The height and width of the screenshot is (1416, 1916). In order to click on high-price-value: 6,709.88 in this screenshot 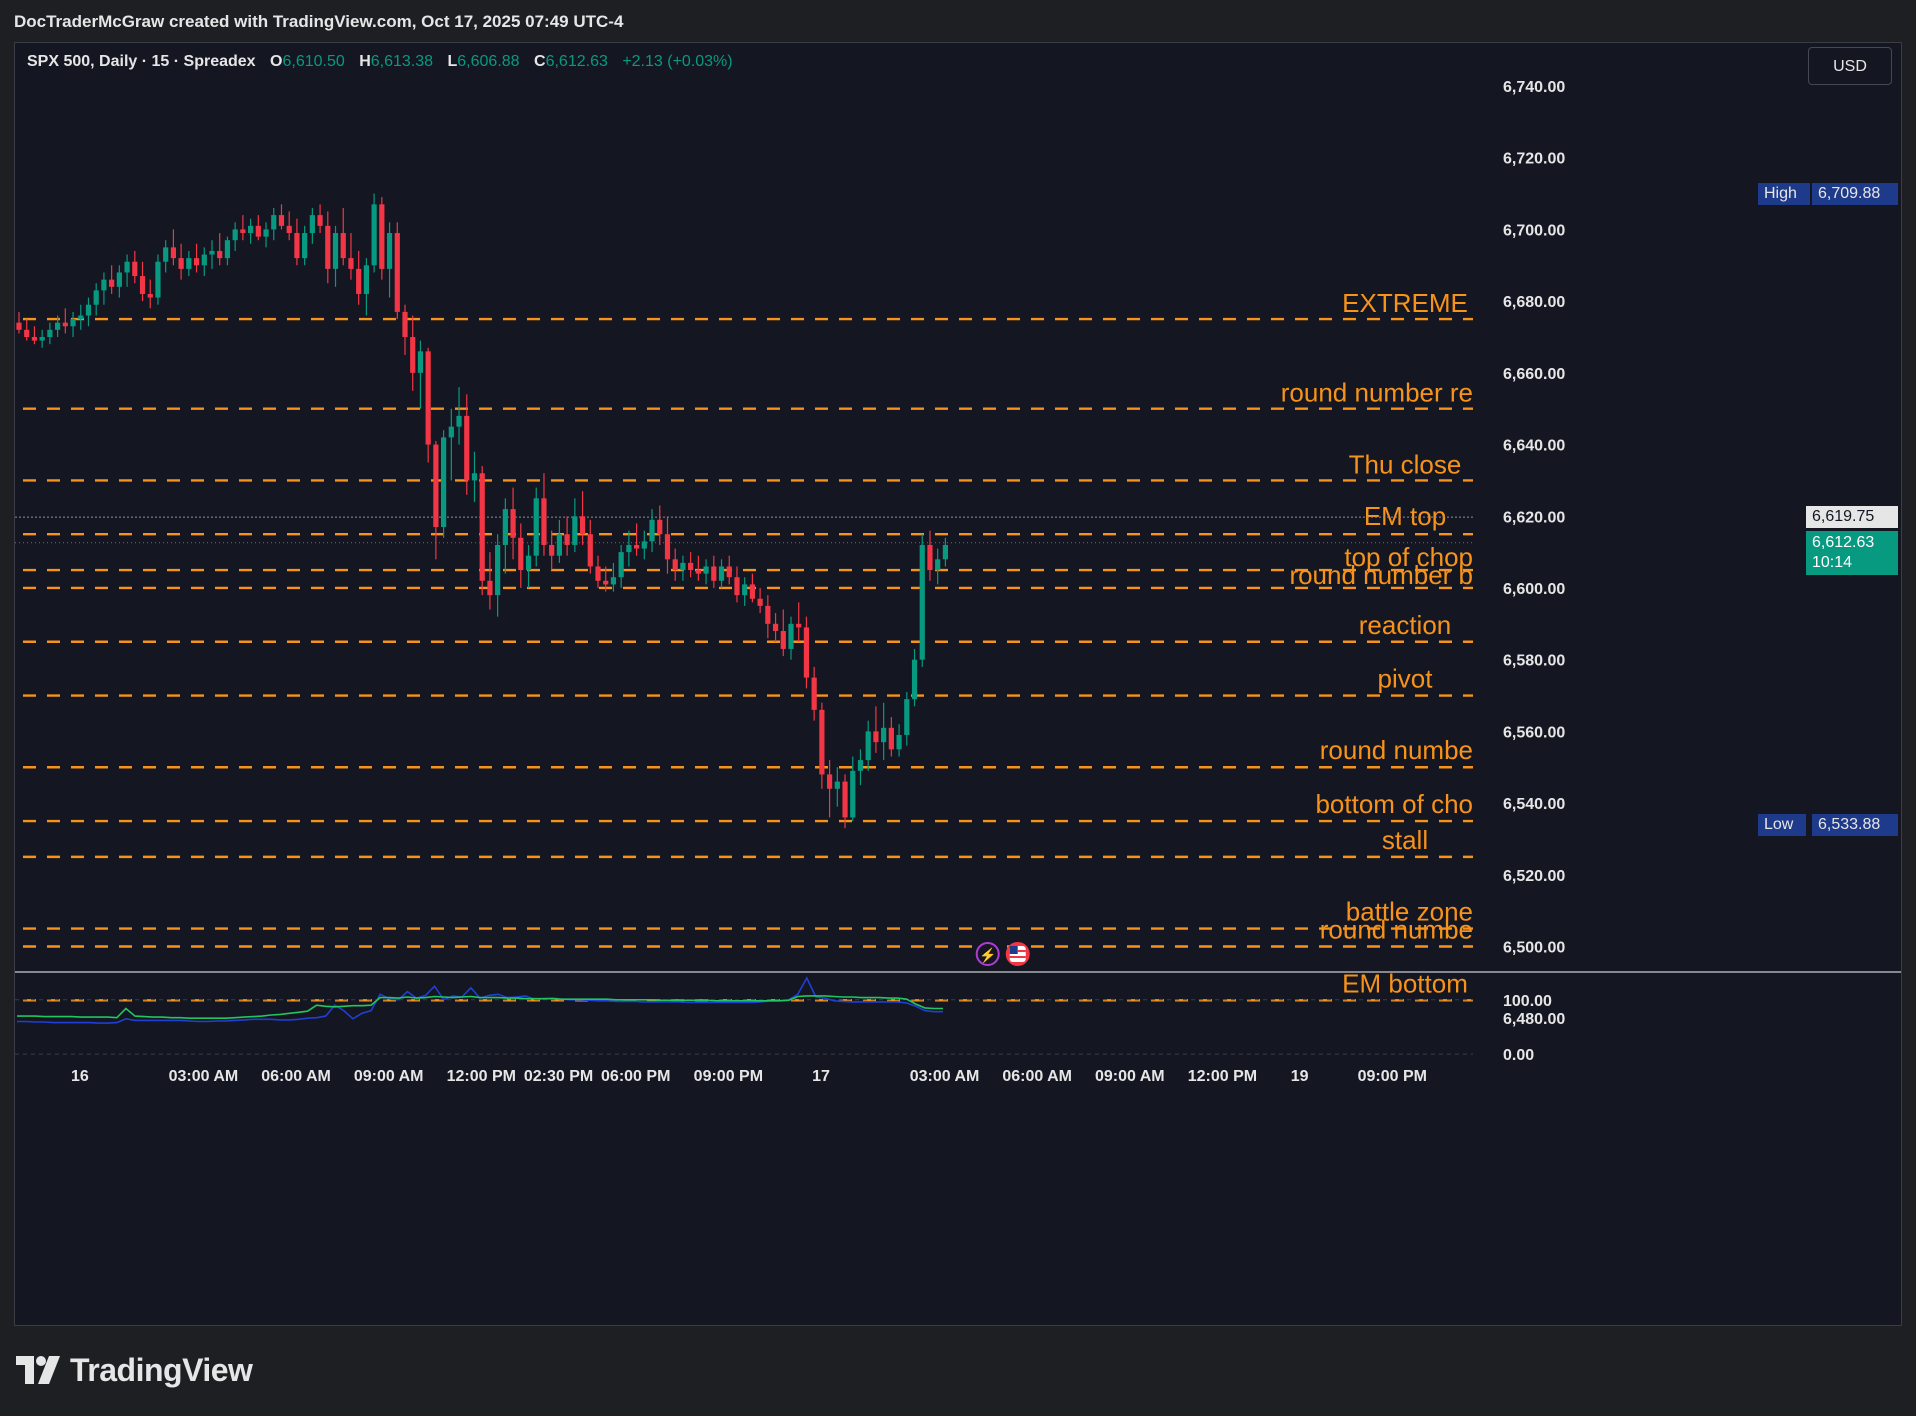, I will do `click(1855, 194)`.